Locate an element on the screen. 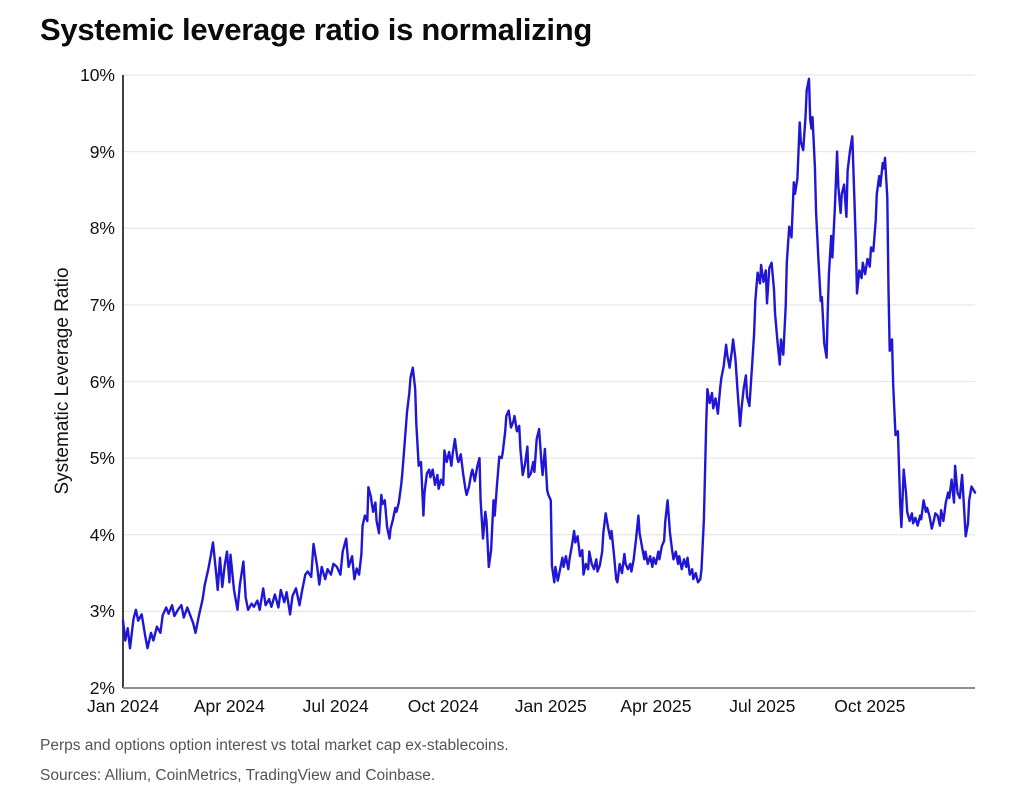 Image resolution: width=1024 pixels, height=812 pixels. x-tick-label: Apr 2025 is located at coordinates (656, 706).